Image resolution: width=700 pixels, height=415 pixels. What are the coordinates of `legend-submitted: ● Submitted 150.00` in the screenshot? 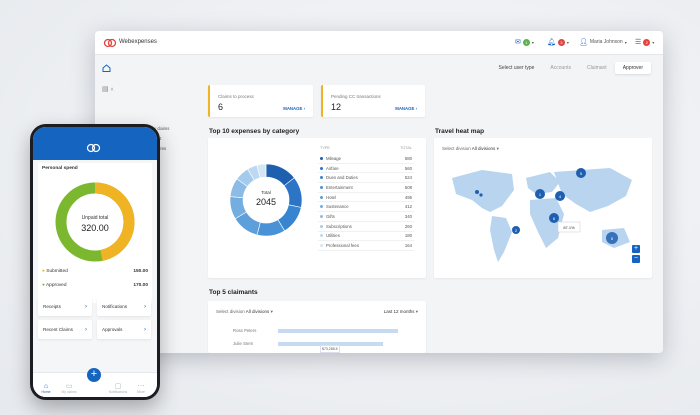 It's located at (95, 271).